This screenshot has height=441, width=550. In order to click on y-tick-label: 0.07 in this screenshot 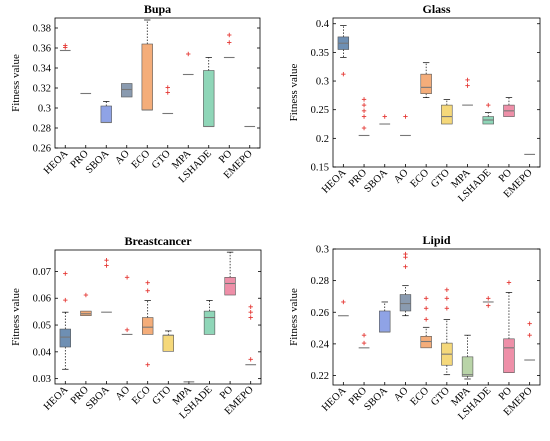, I will do `click(42, 272)`.